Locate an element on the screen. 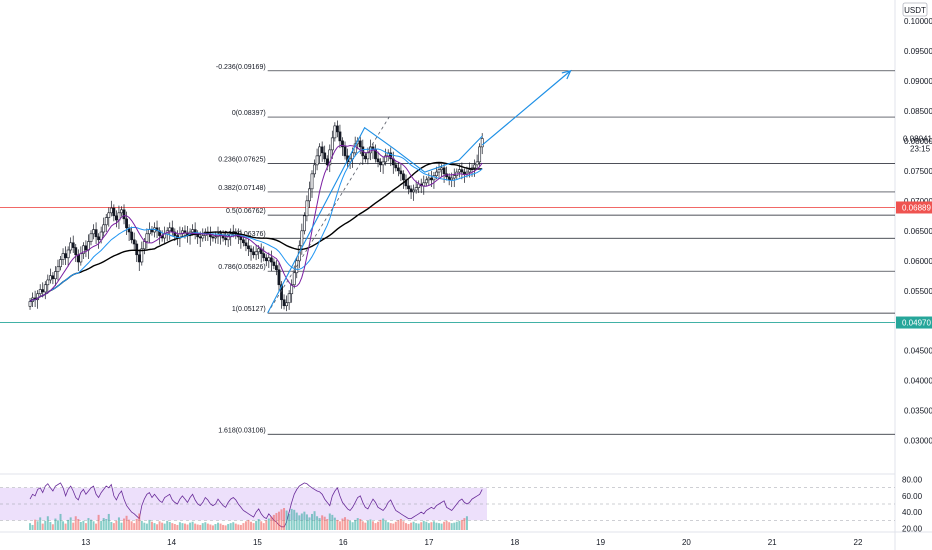  fib-level-label: 1(0.05127) is located at coordinates (249, 309).